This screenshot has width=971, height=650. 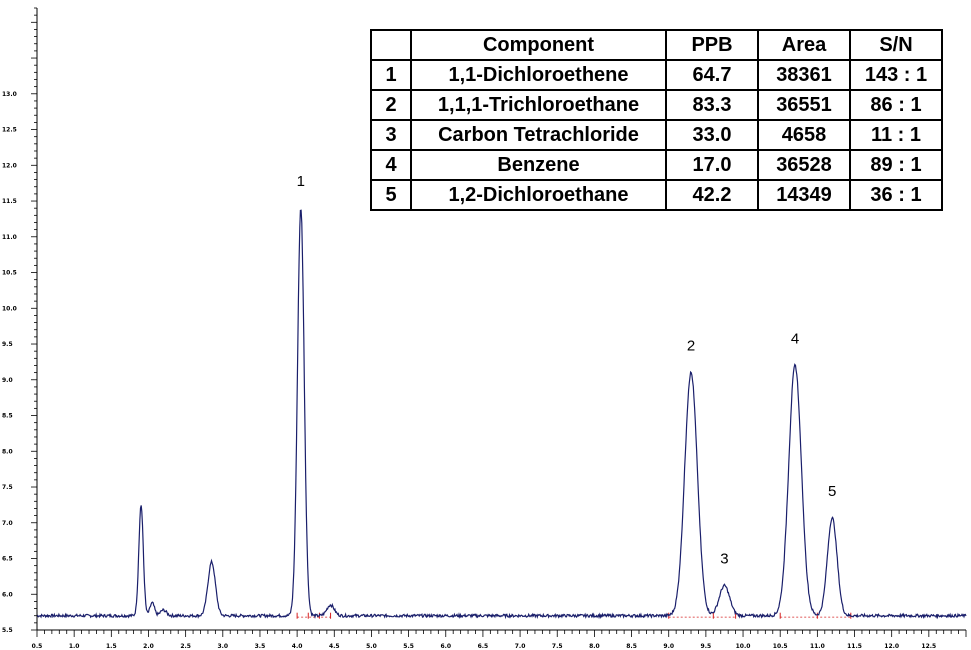 I want to click on row-ppb: 42.2, so click(x=712, y=195).